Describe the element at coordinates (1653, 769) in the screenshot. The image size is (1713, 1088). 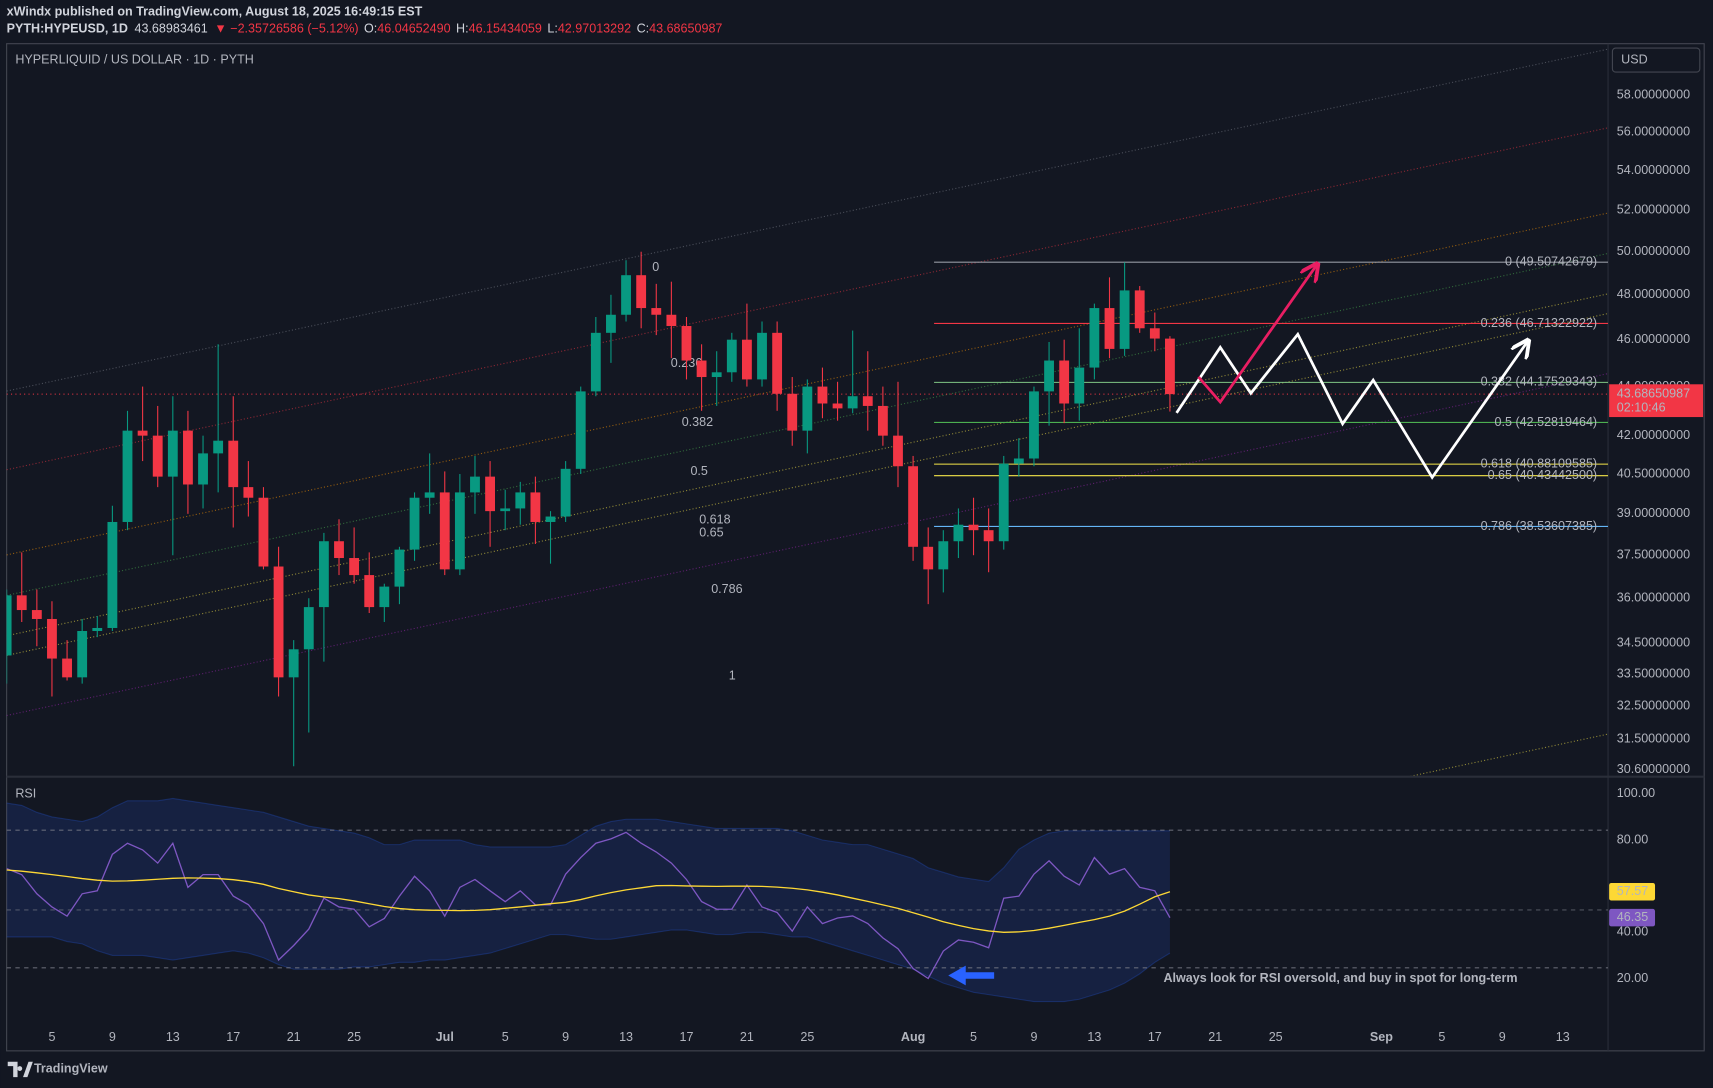
I see `y-tick-label: 30.60000000` at that location.